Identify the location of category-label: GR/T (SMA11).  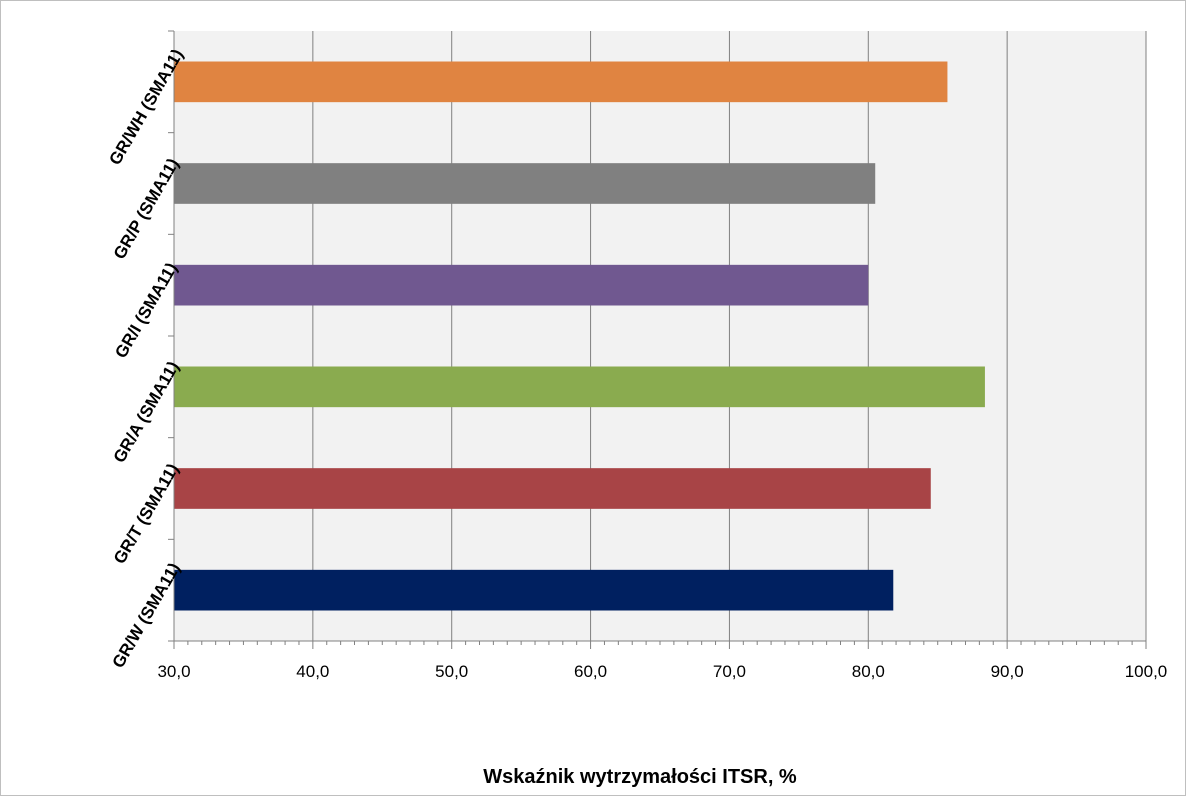
(146, 513).